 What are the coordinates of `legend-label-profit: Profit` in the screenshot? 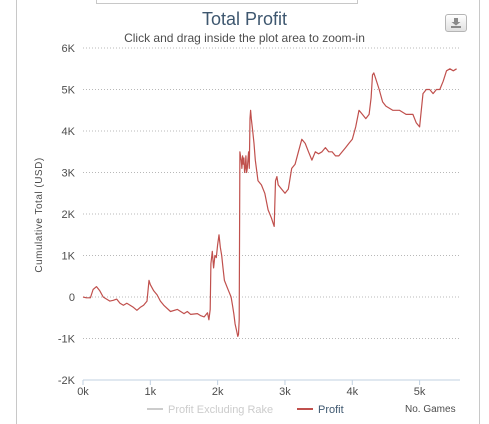 It's located at (331, 410).